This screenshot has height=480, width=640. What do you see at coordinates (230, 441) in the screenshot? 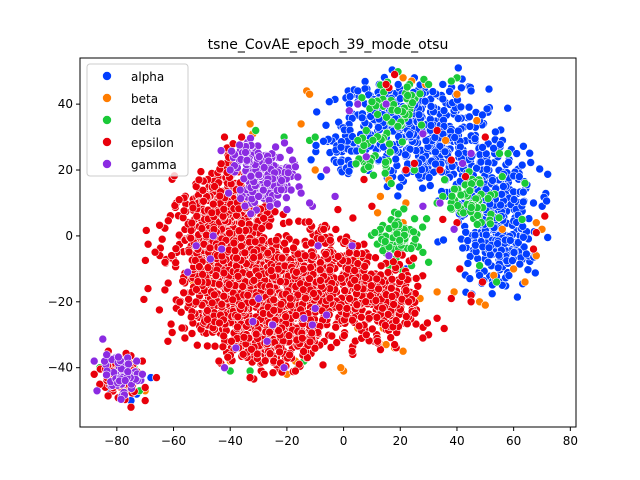
I see `x-tick-label: −40` at bounding box center [230, 441].